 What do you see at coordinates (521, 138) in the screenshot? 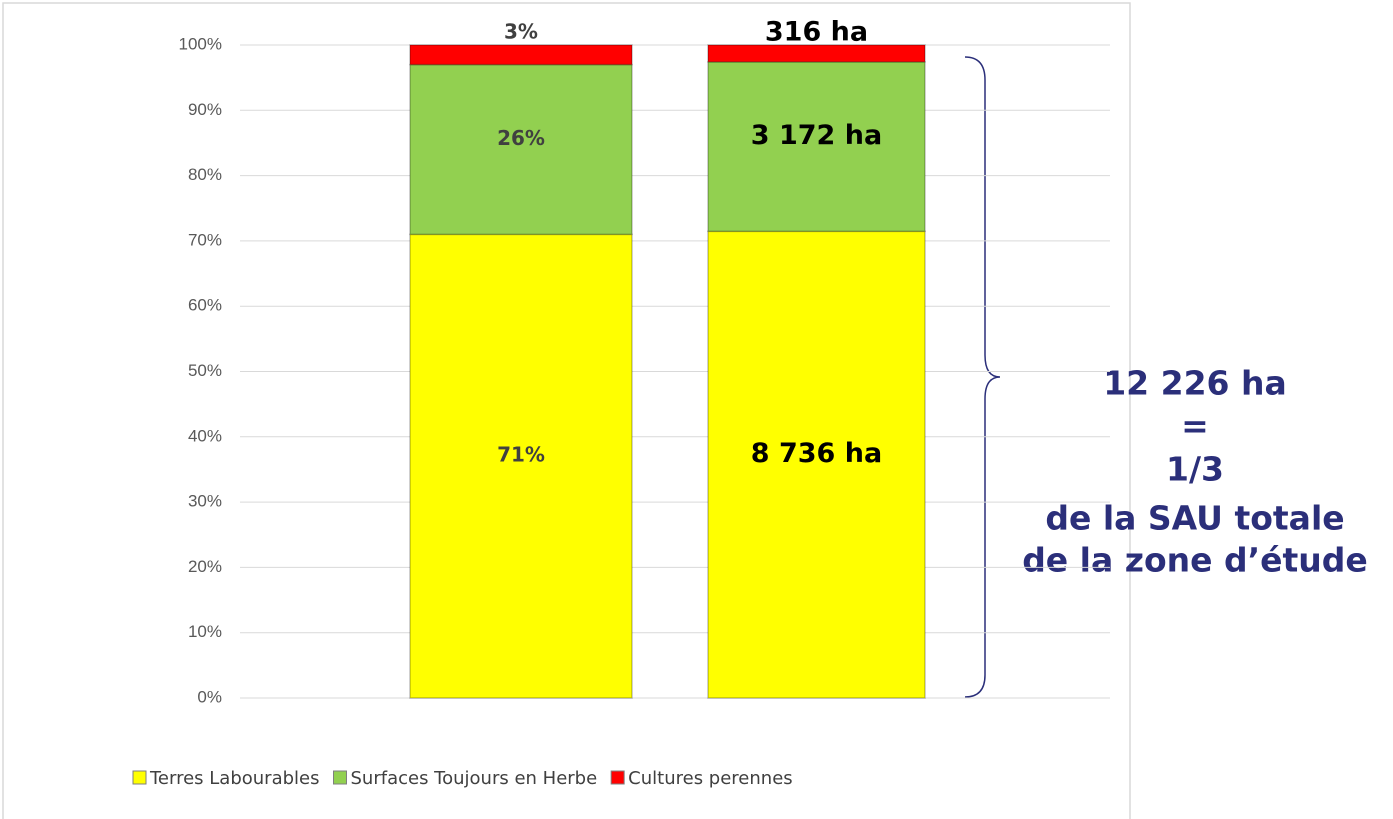
I see `data-label: 26%` at bounding box center [521, 138].